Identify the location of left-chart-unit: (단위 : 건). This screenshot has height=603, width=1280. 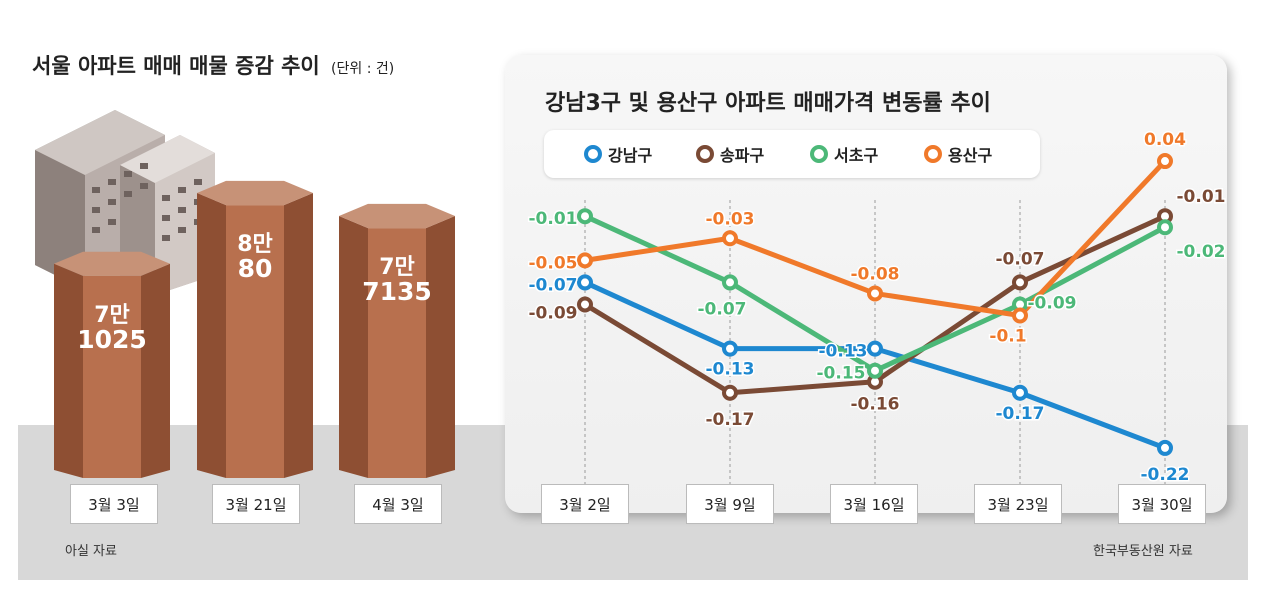
(363, 69).